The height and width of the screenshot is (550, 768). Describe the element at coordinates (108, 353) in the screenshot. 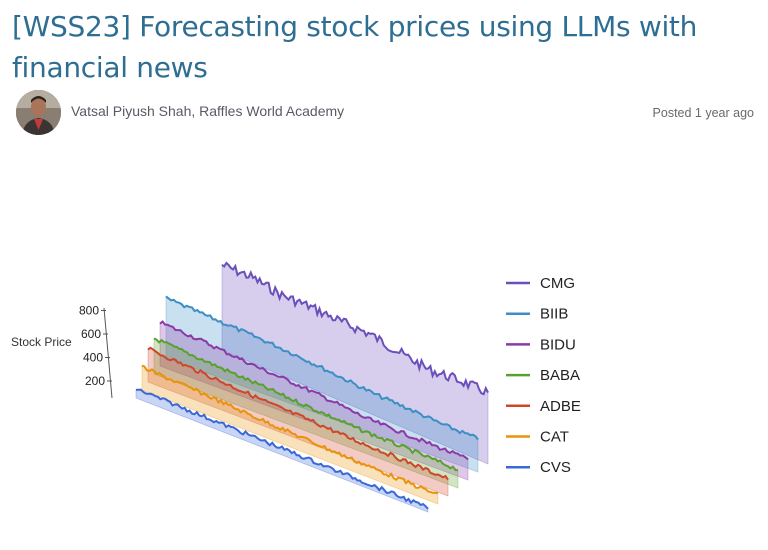

I see `z-axis-line` at that location.